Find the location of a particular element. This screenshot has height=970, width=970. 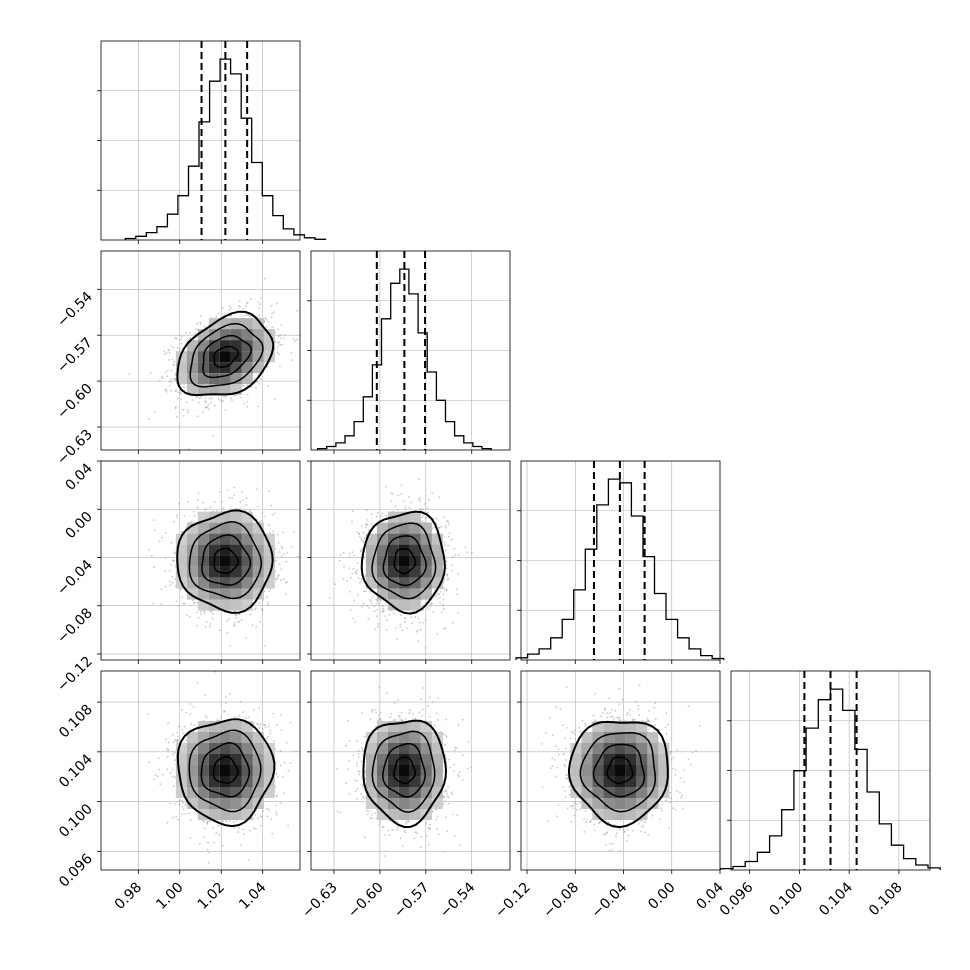

x-tick-label: 1.00 is located at coordinates (169, 896).